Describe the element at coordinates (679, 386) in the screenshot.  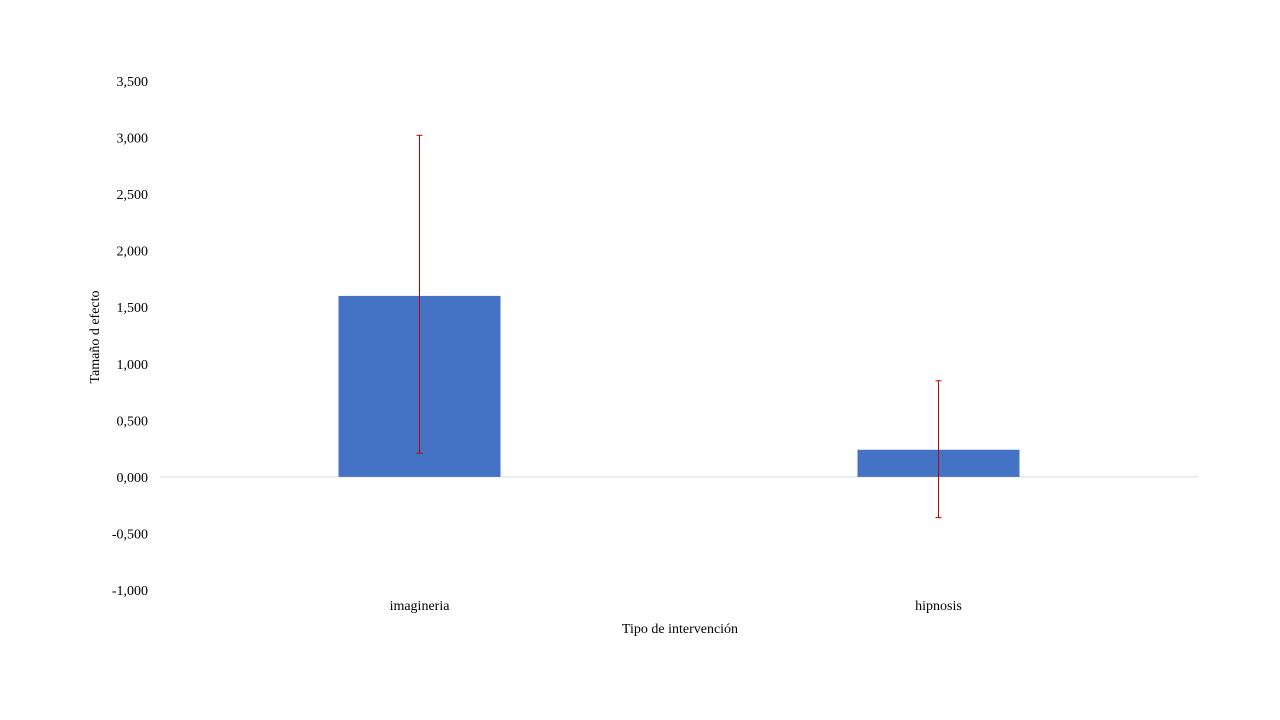
I see `bars-group` at that location.